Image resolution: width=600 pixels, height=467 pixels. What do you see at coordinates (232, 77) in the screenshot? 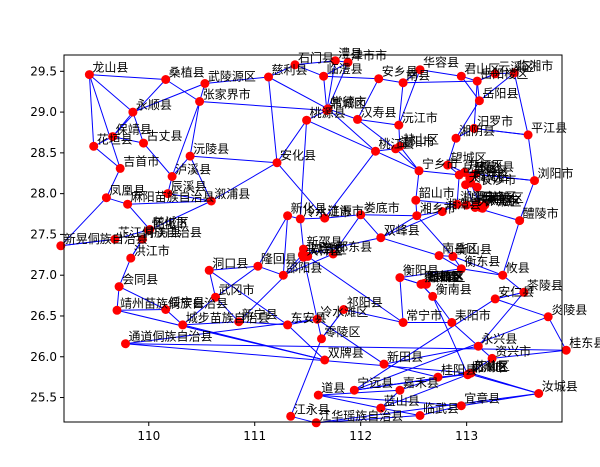
I see `node-label: 武陵源区` at bounding box center [232, 77].